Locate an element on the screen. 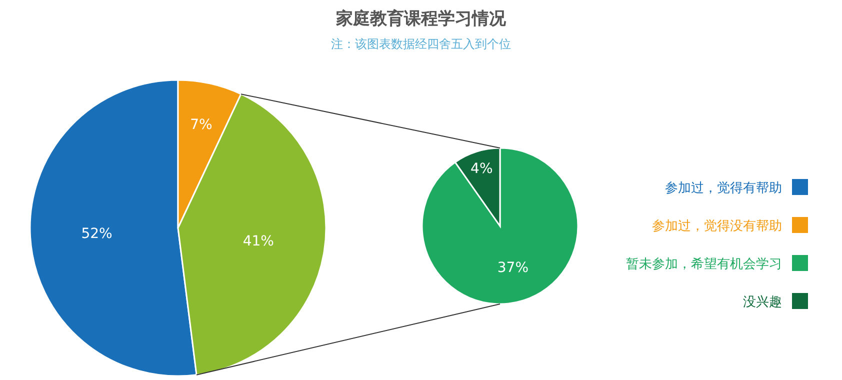  data-label: 4% is located at coordinates (481, 168).